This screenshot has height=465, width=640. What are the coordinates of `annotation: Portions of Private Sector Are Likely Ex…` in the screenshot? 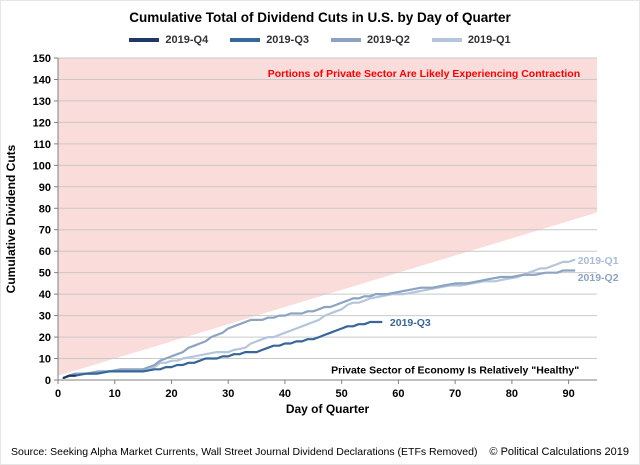 It's located at (424, 74).